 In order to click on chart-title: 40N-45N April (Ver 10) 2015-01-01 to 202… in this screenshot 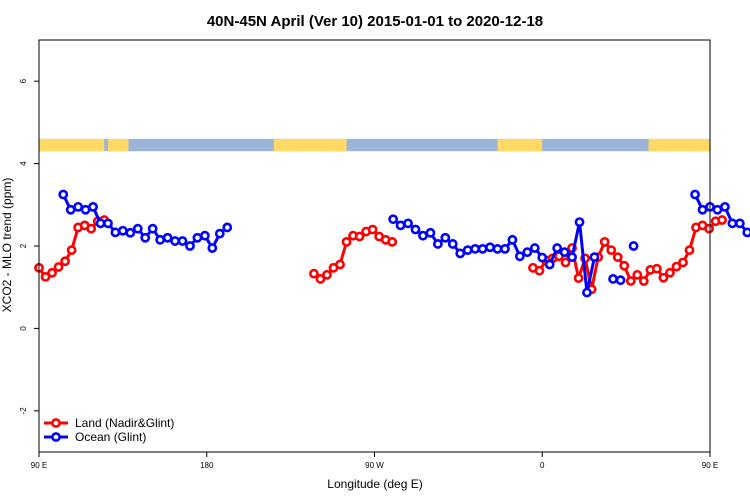, I will do `click(375, 21)`.